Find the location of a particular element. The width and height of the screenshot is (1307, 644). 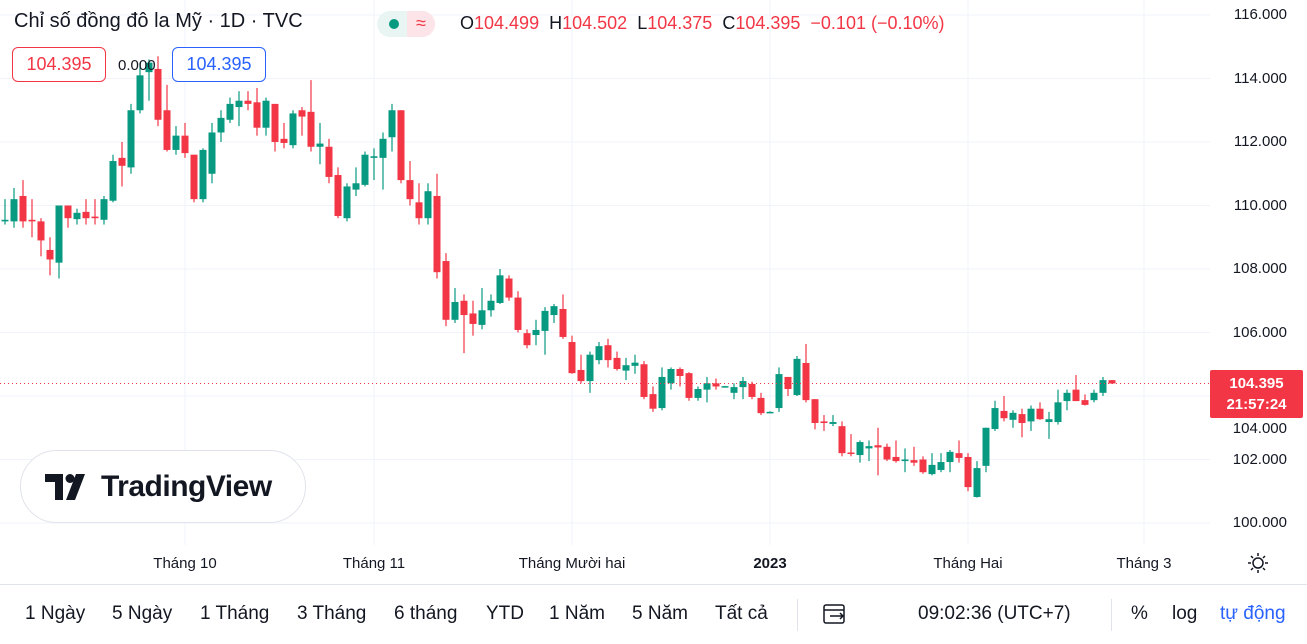

range-1-year: 1 Năm is located at coordinates (577, 613).